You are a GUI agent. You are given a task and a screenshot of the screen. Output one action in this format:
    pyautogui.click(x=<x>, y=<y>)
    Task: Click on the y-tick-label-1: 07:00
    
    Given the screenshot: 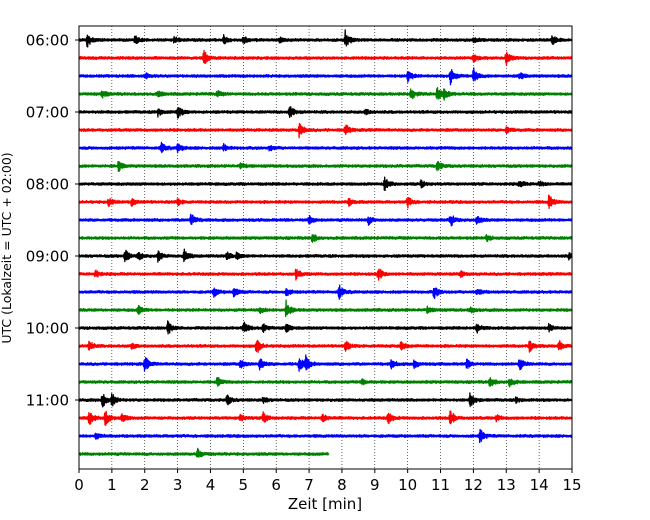 What is the action you would take?
    pyautogui.click(x=47, y=113)
    